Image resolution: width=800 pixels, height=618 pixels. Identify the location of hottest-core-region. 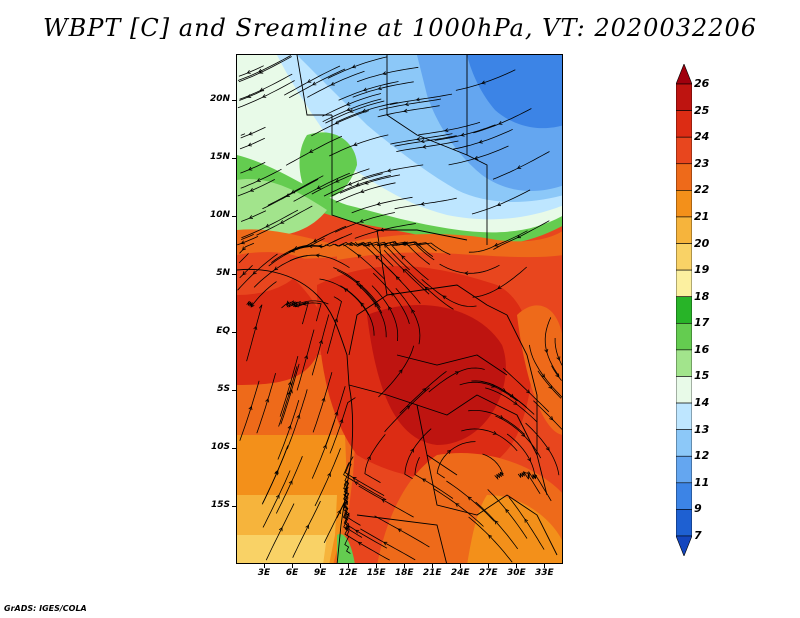
(436, 375).